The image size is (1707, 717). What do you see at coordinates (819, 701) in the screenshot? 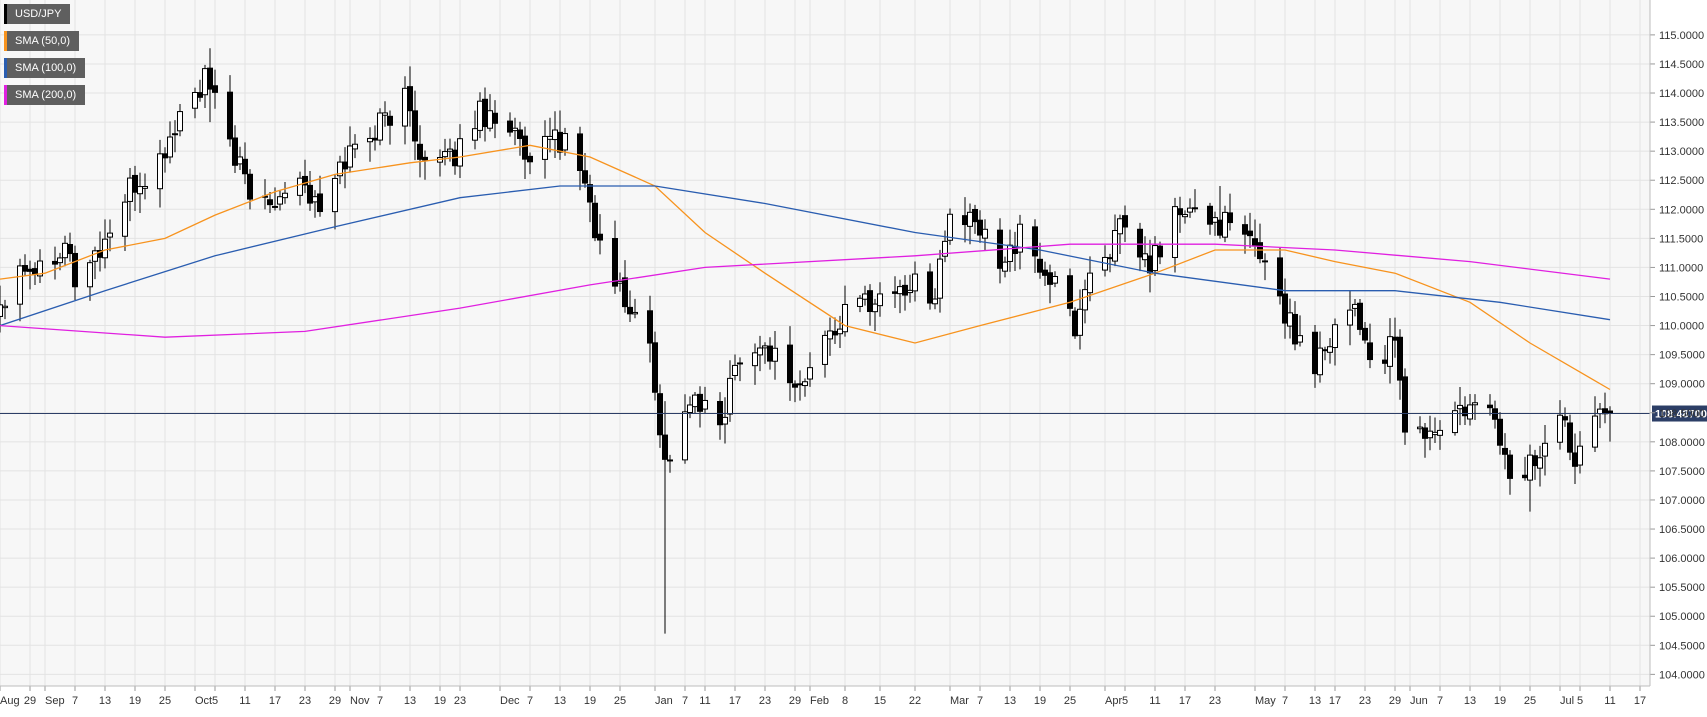
I see `x-tick-label: Feb` at bounding box center [819, 701].